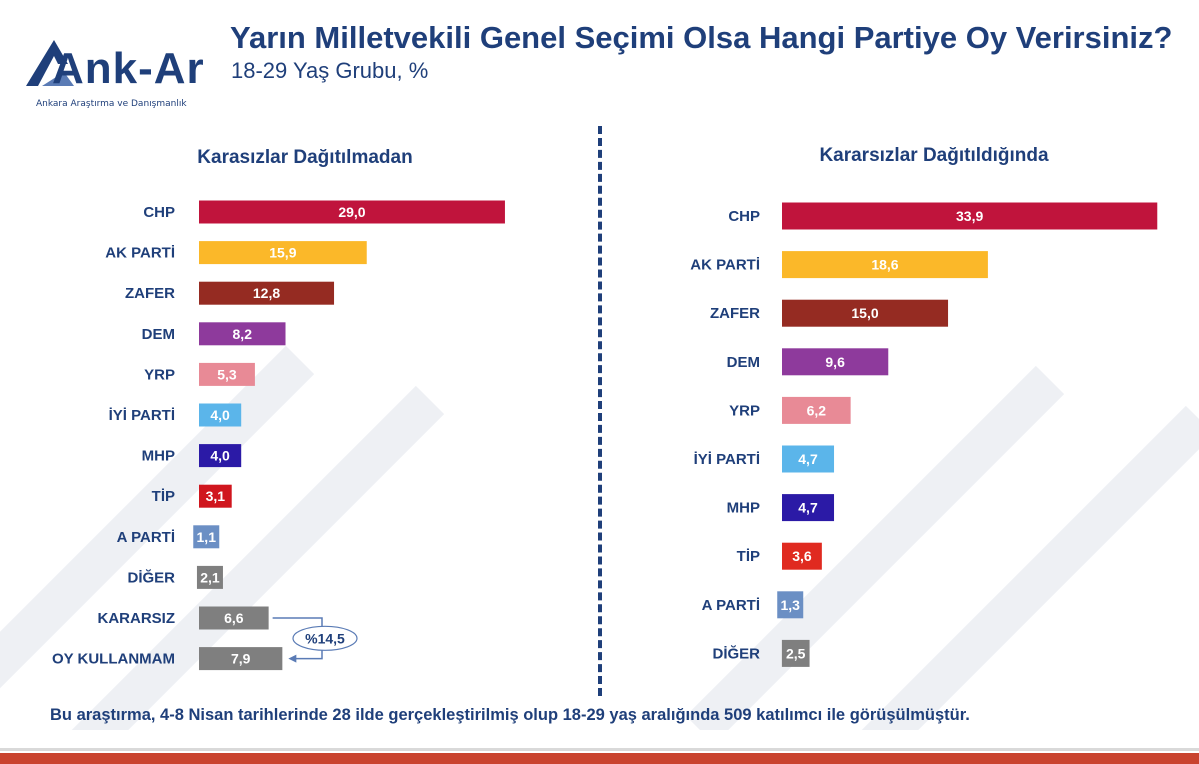 The height and width of the screenshot is (764, 1199). I want to click on value-label-0-3: 8,2, so click(243, 334).